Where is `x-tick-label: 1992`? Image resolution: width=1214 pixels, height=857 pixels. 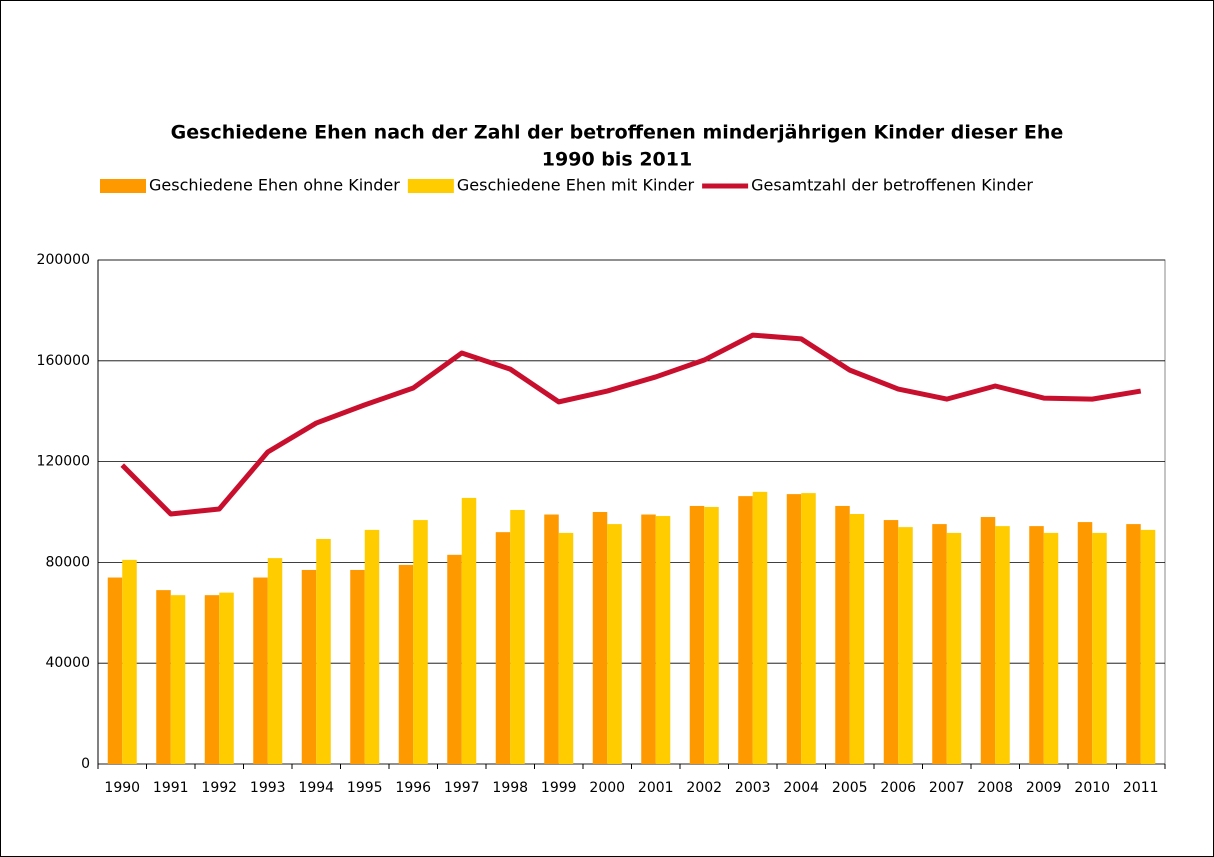
x-tick-label: 1992 is located at coordinates (219, 788).